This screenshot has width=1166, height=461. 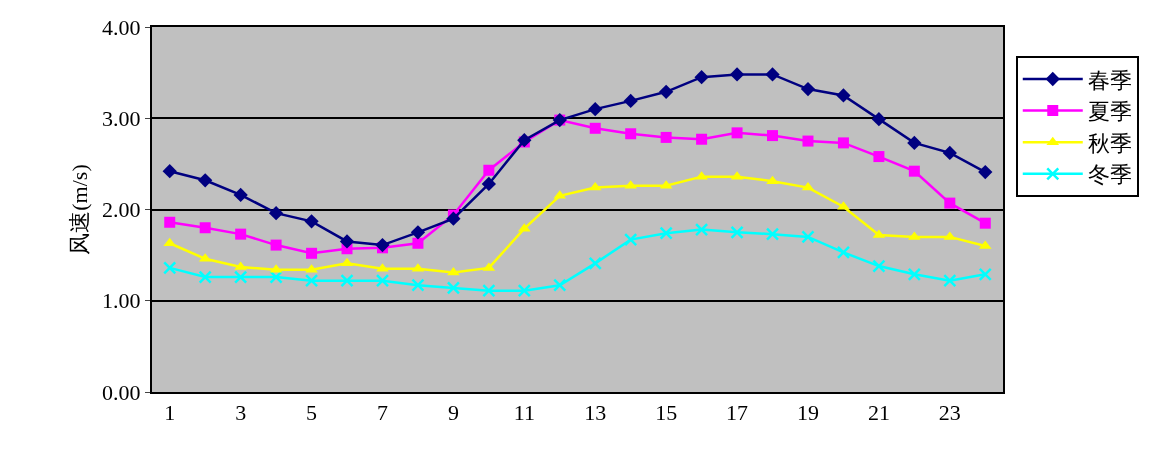 What do you see at coordinates (121, 210) in the screenshot?
I see `y-tick-label: 2.00` at bounding box center [121, 210].